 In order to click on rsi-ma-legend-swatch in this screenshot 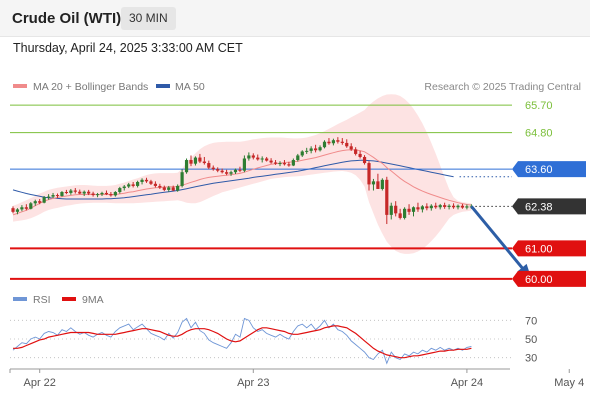, I will do `click(69, 299)`.